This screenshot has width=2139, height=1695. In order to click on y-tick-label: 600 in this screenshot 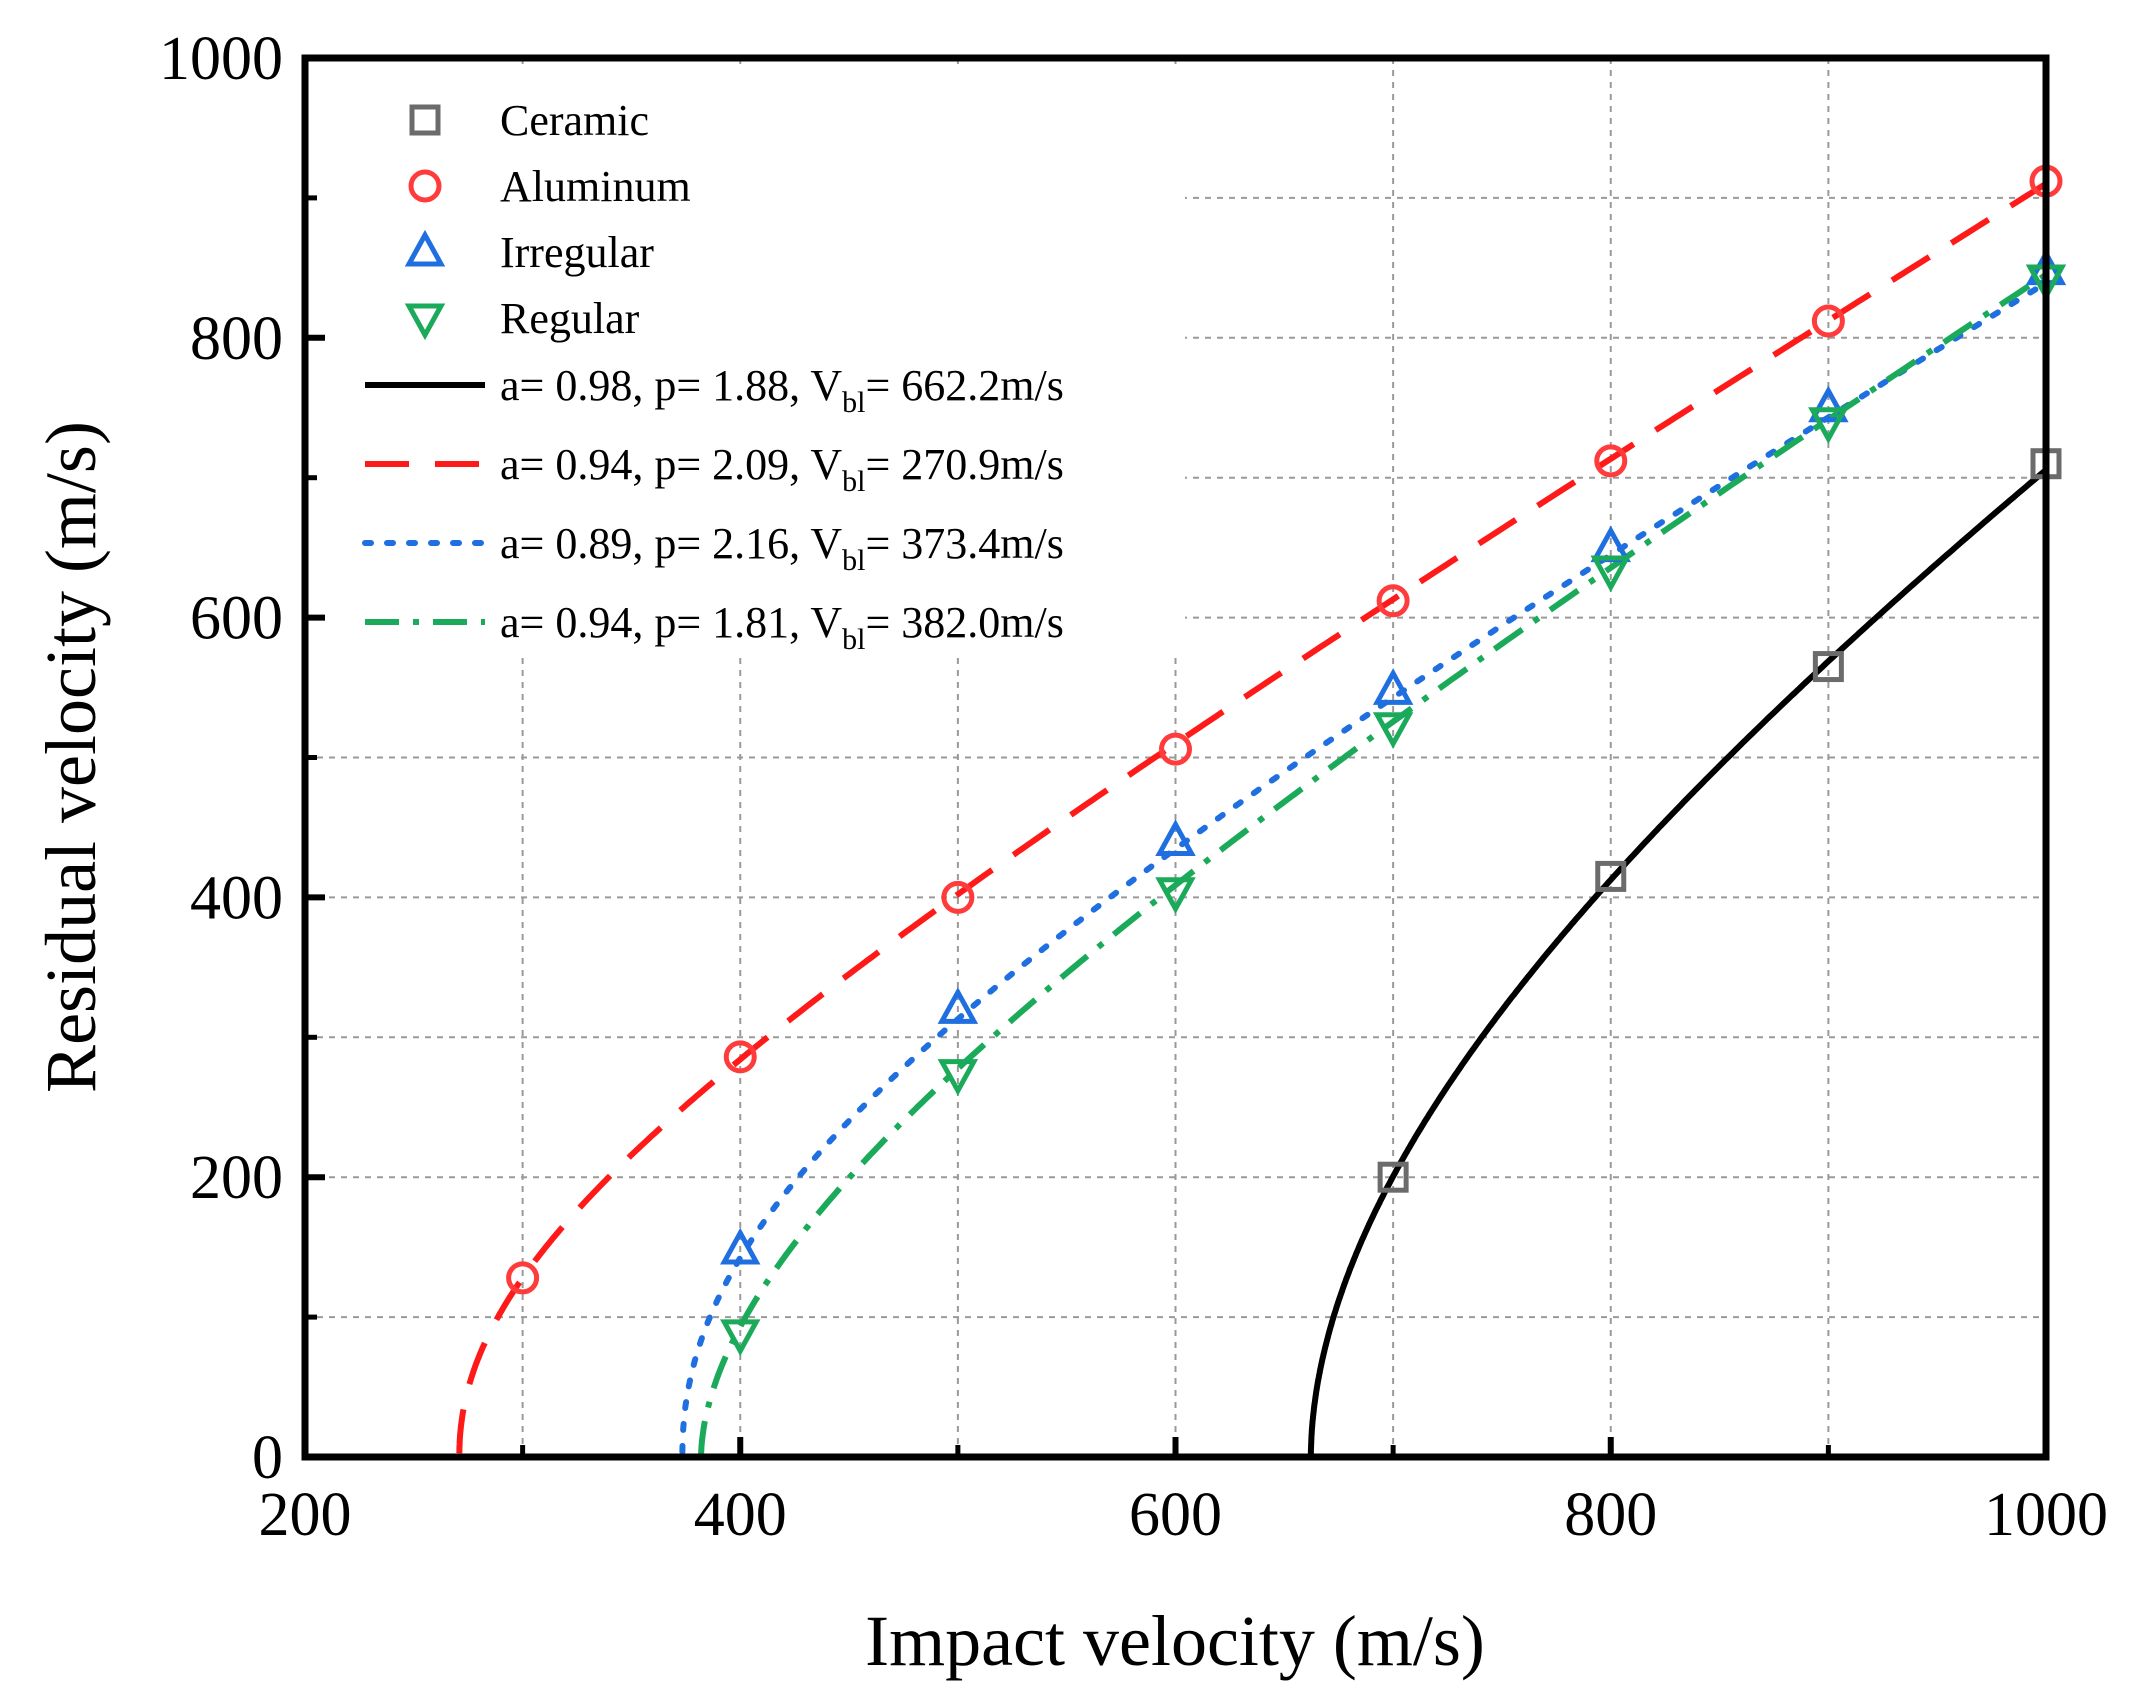, I will do `click(236, 619)`.